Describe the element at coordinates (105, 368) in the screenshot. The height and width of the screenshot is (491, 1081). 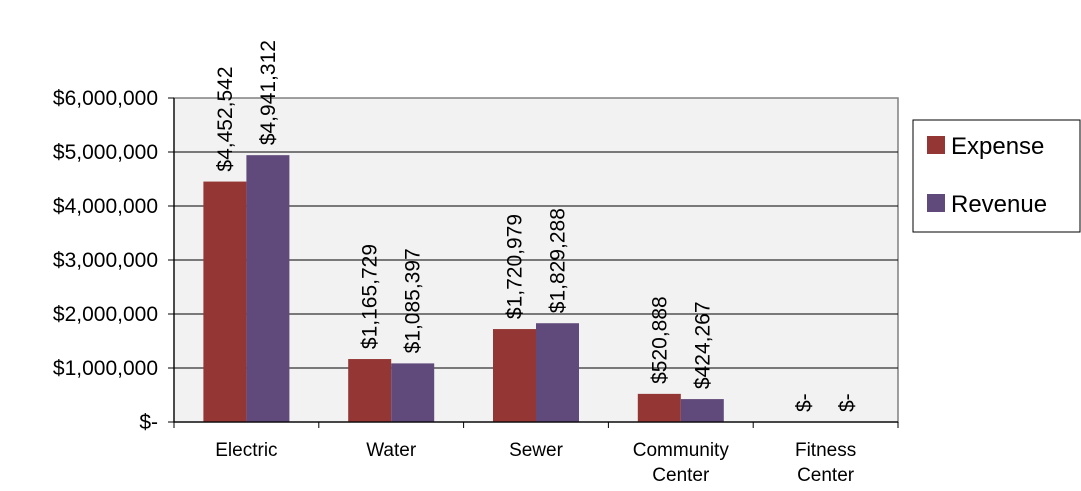
I see `y-tick-label: $1,000,000` at that location.